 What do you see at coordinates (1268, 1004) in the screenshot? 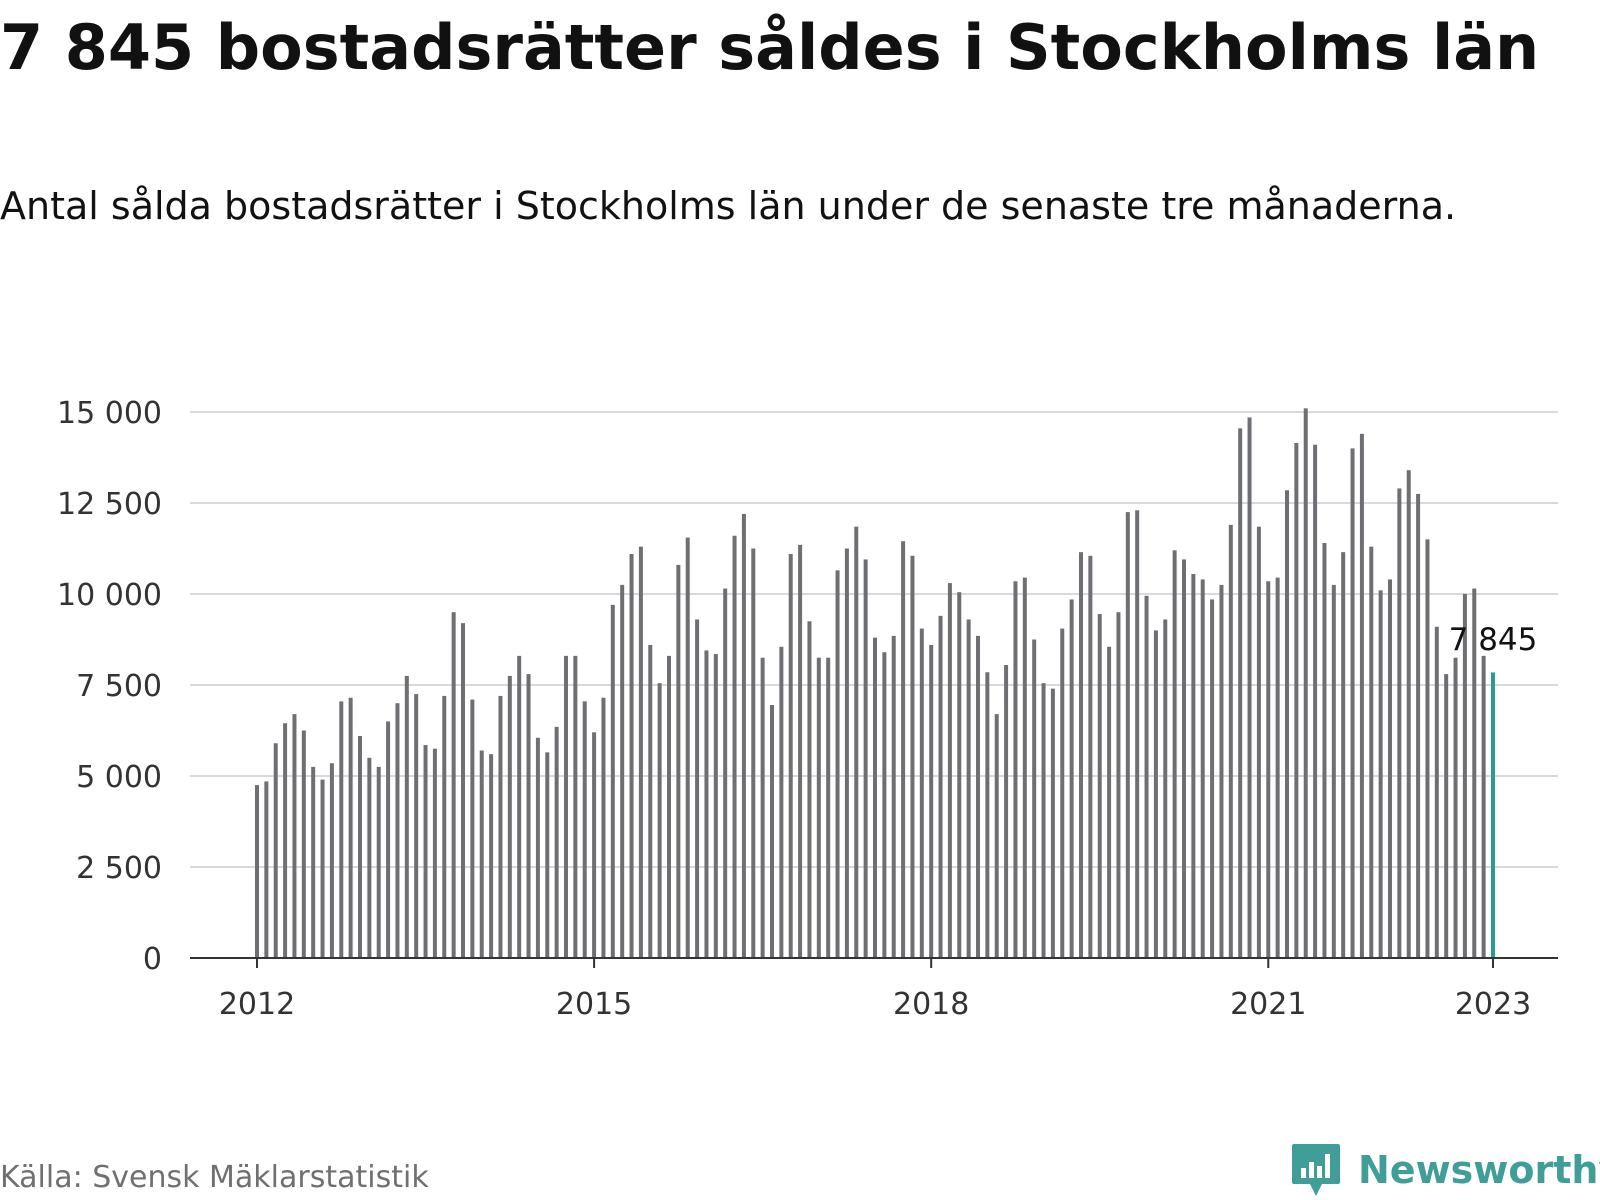
I see `x-tick-label: 2021` at bounding box center [1268, 1004].